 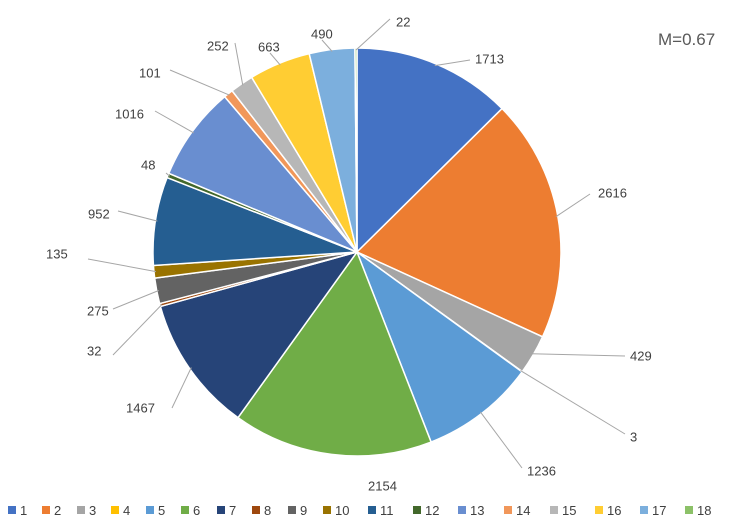 What do you see at coordinates (322, 33) in the screenshot?
I see `data-label-17: 490` at bounding box center [322, 33].